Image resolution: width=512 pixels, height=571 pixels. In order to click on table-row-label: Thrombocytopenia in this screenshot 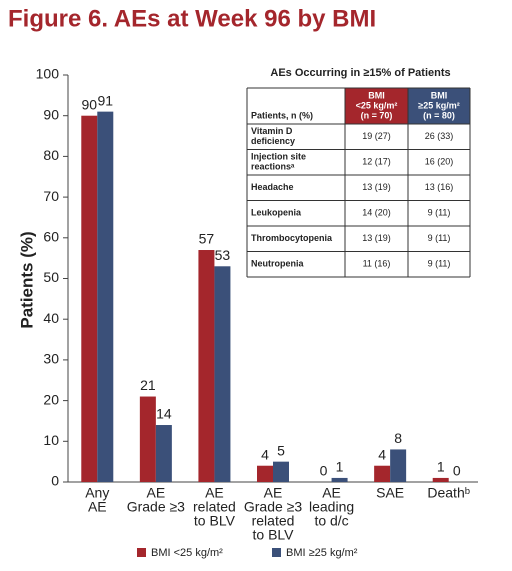, I will do `click(292, 238)`.